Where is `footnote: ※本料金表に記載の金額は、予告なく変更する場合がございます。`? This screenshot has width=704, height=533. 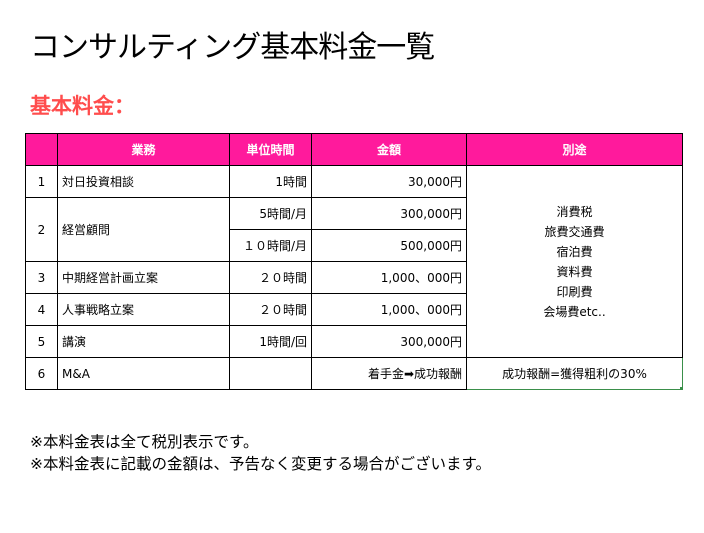
footnote: ※本料金表に記載の金額は、予告なく変更する場合がございます。 is located at coordinates (260, 464).